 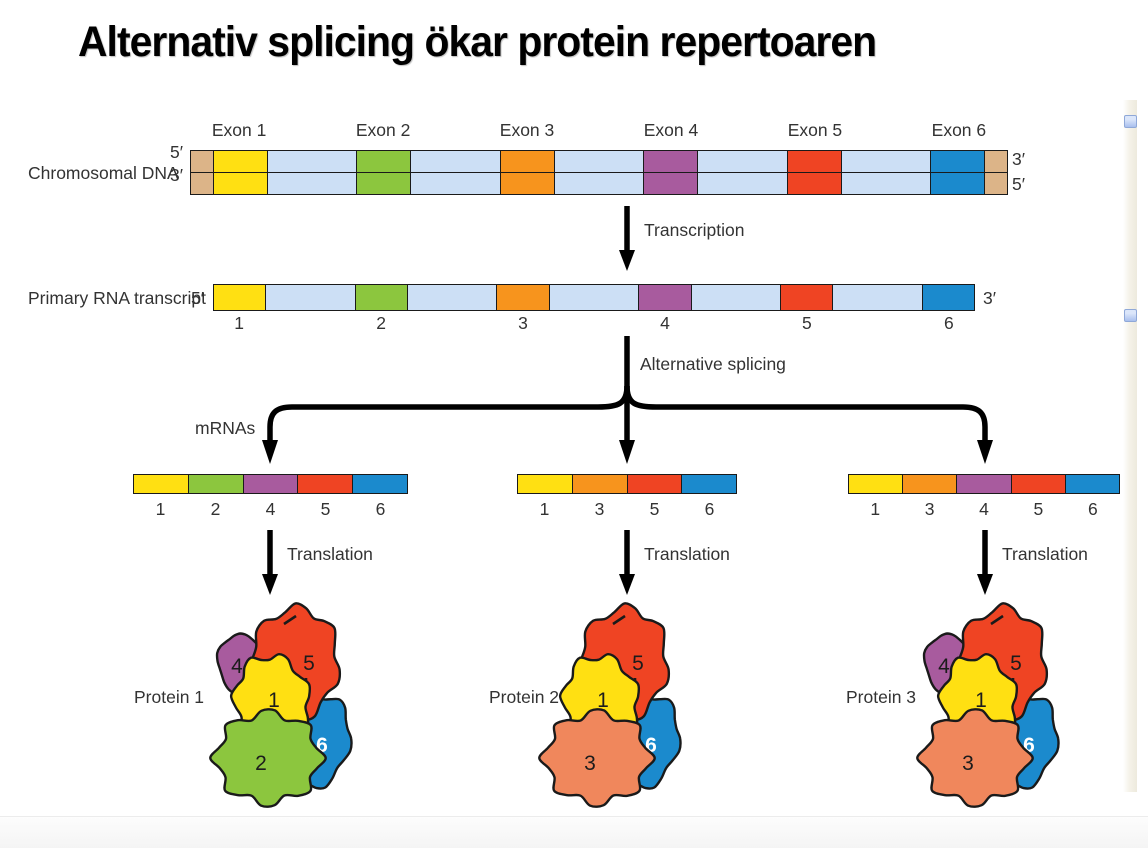 What do you see at coordinates (1130, 315) in the screenshot?
I see `scroll-marker-bottom` at bounding box center [1130, 315].